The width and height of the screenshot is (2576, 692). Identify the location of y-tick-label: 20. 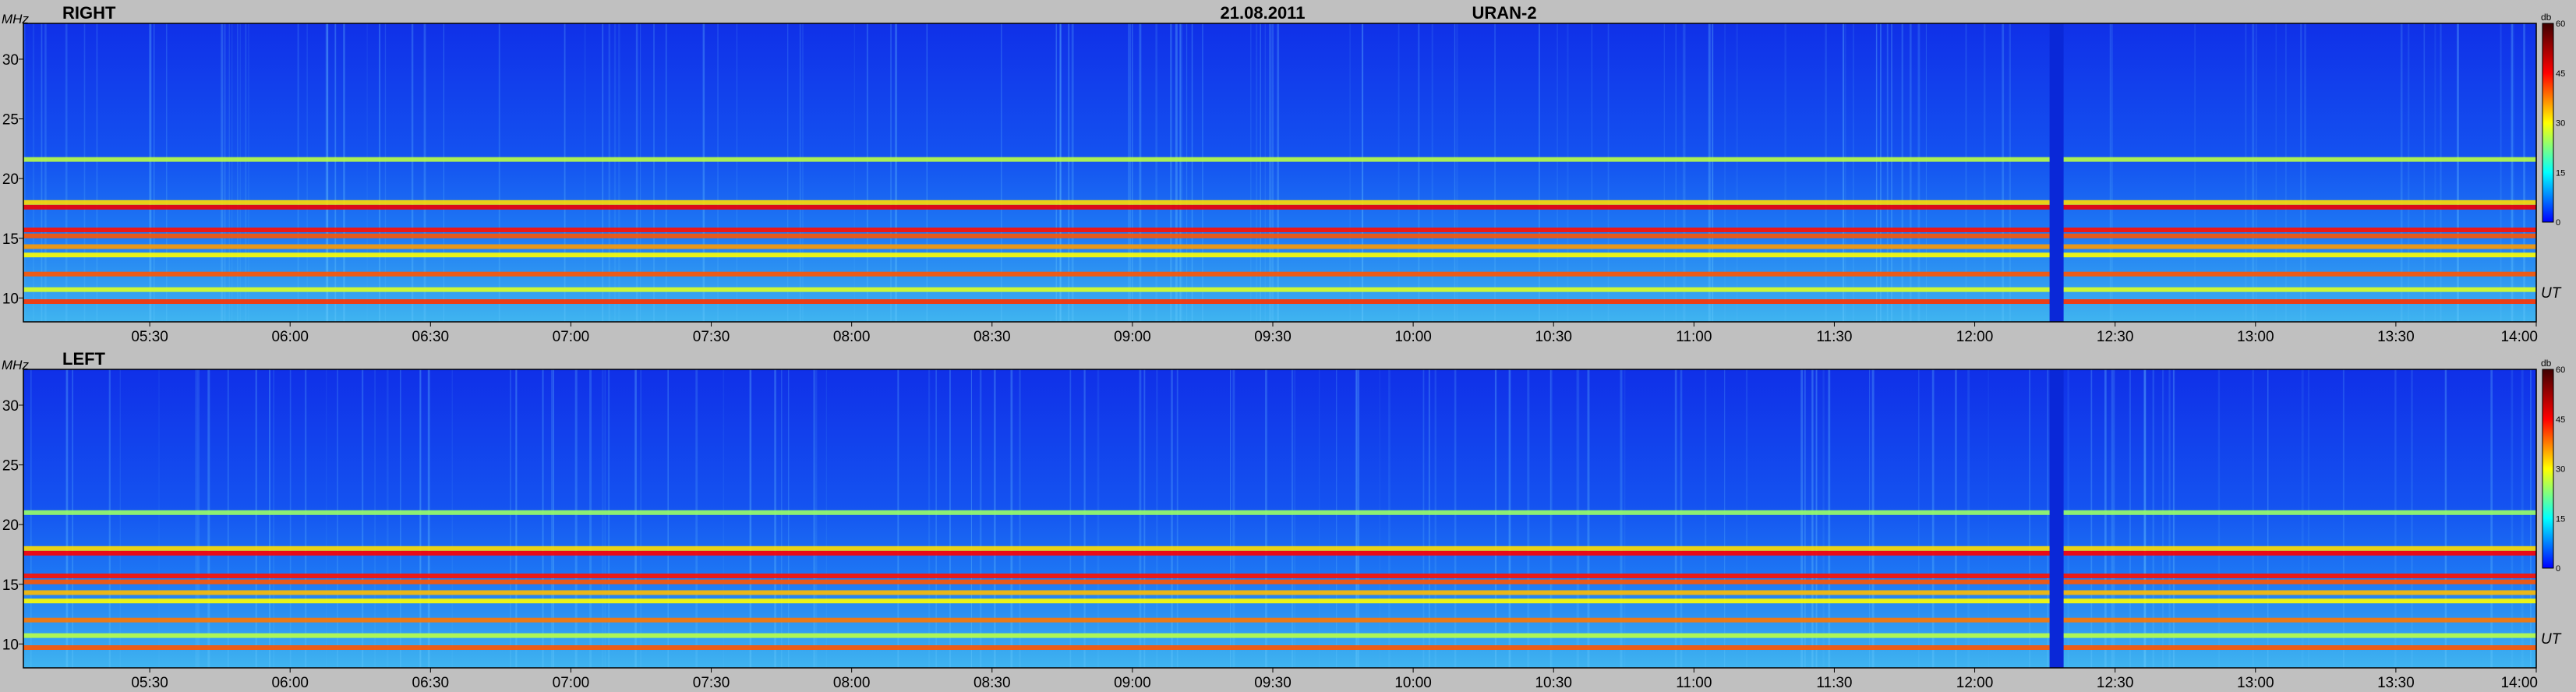
(10, 525).